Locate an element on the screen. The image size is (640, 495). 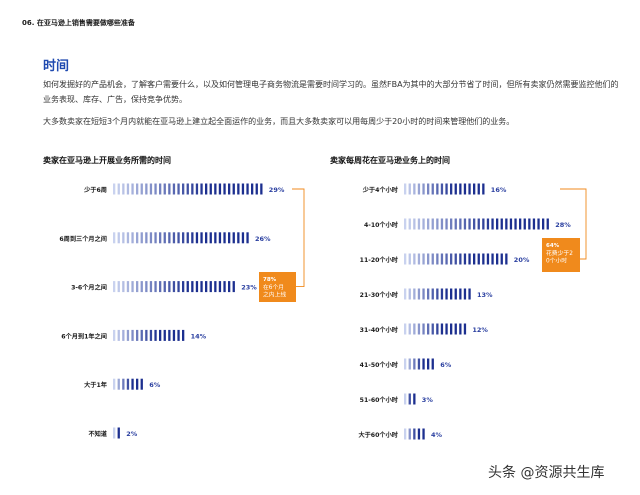
section-label: 06. 在亚马逊上销售需要做哪些准备 is located at coordinates (78, 23).